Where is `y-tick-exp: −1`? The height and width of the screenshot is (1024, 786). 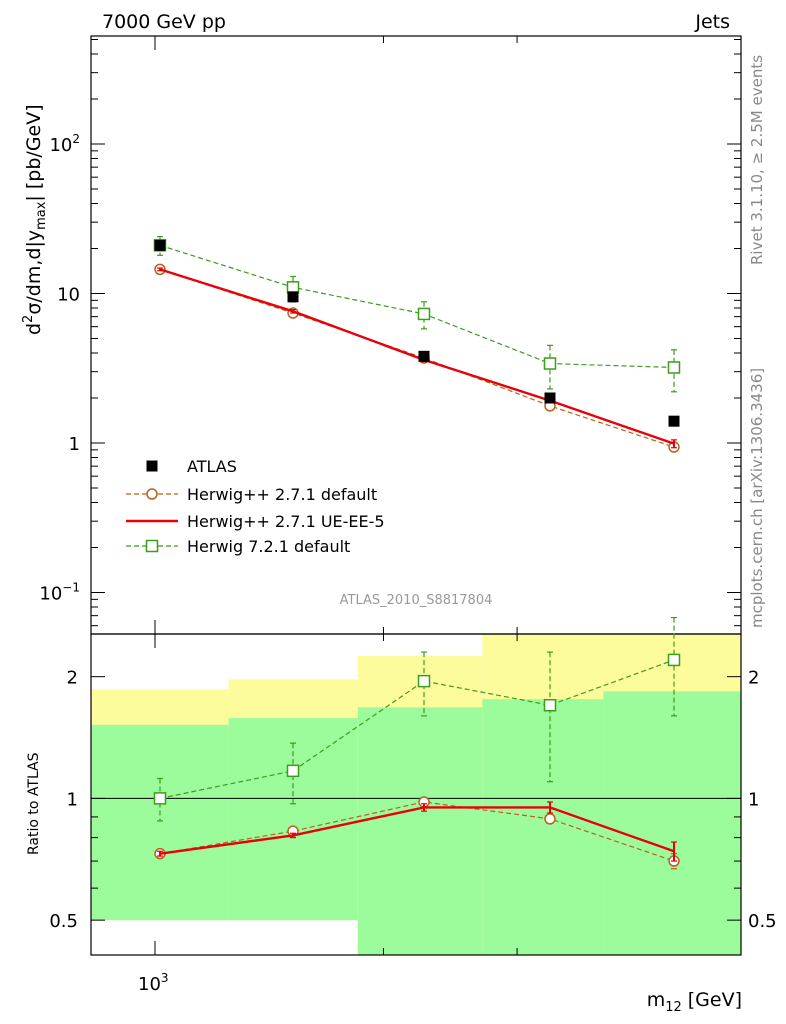
y-tick-exp: −1 is located at coordinates (71, 588).